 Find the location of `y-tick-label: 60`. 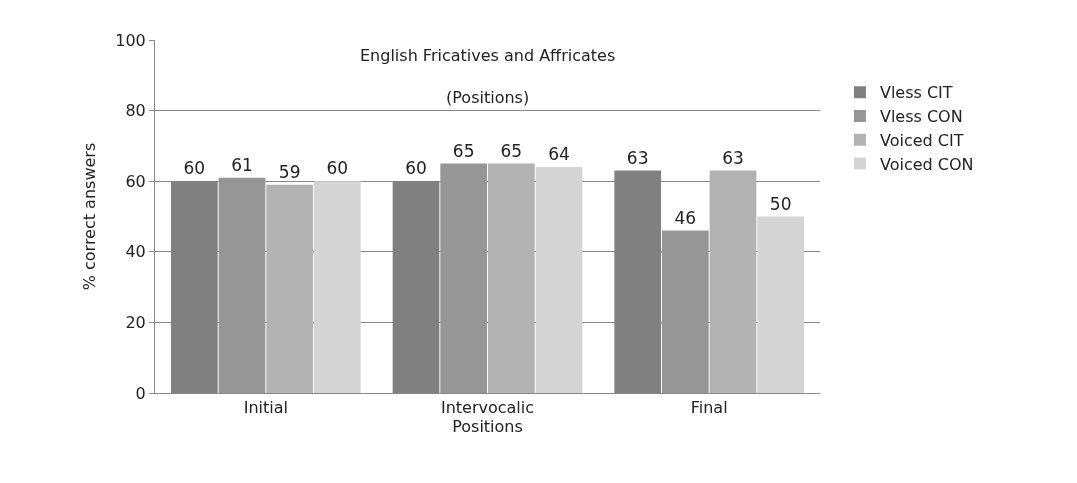

y-tick-label: 60 is located at coordinates (135, 181).